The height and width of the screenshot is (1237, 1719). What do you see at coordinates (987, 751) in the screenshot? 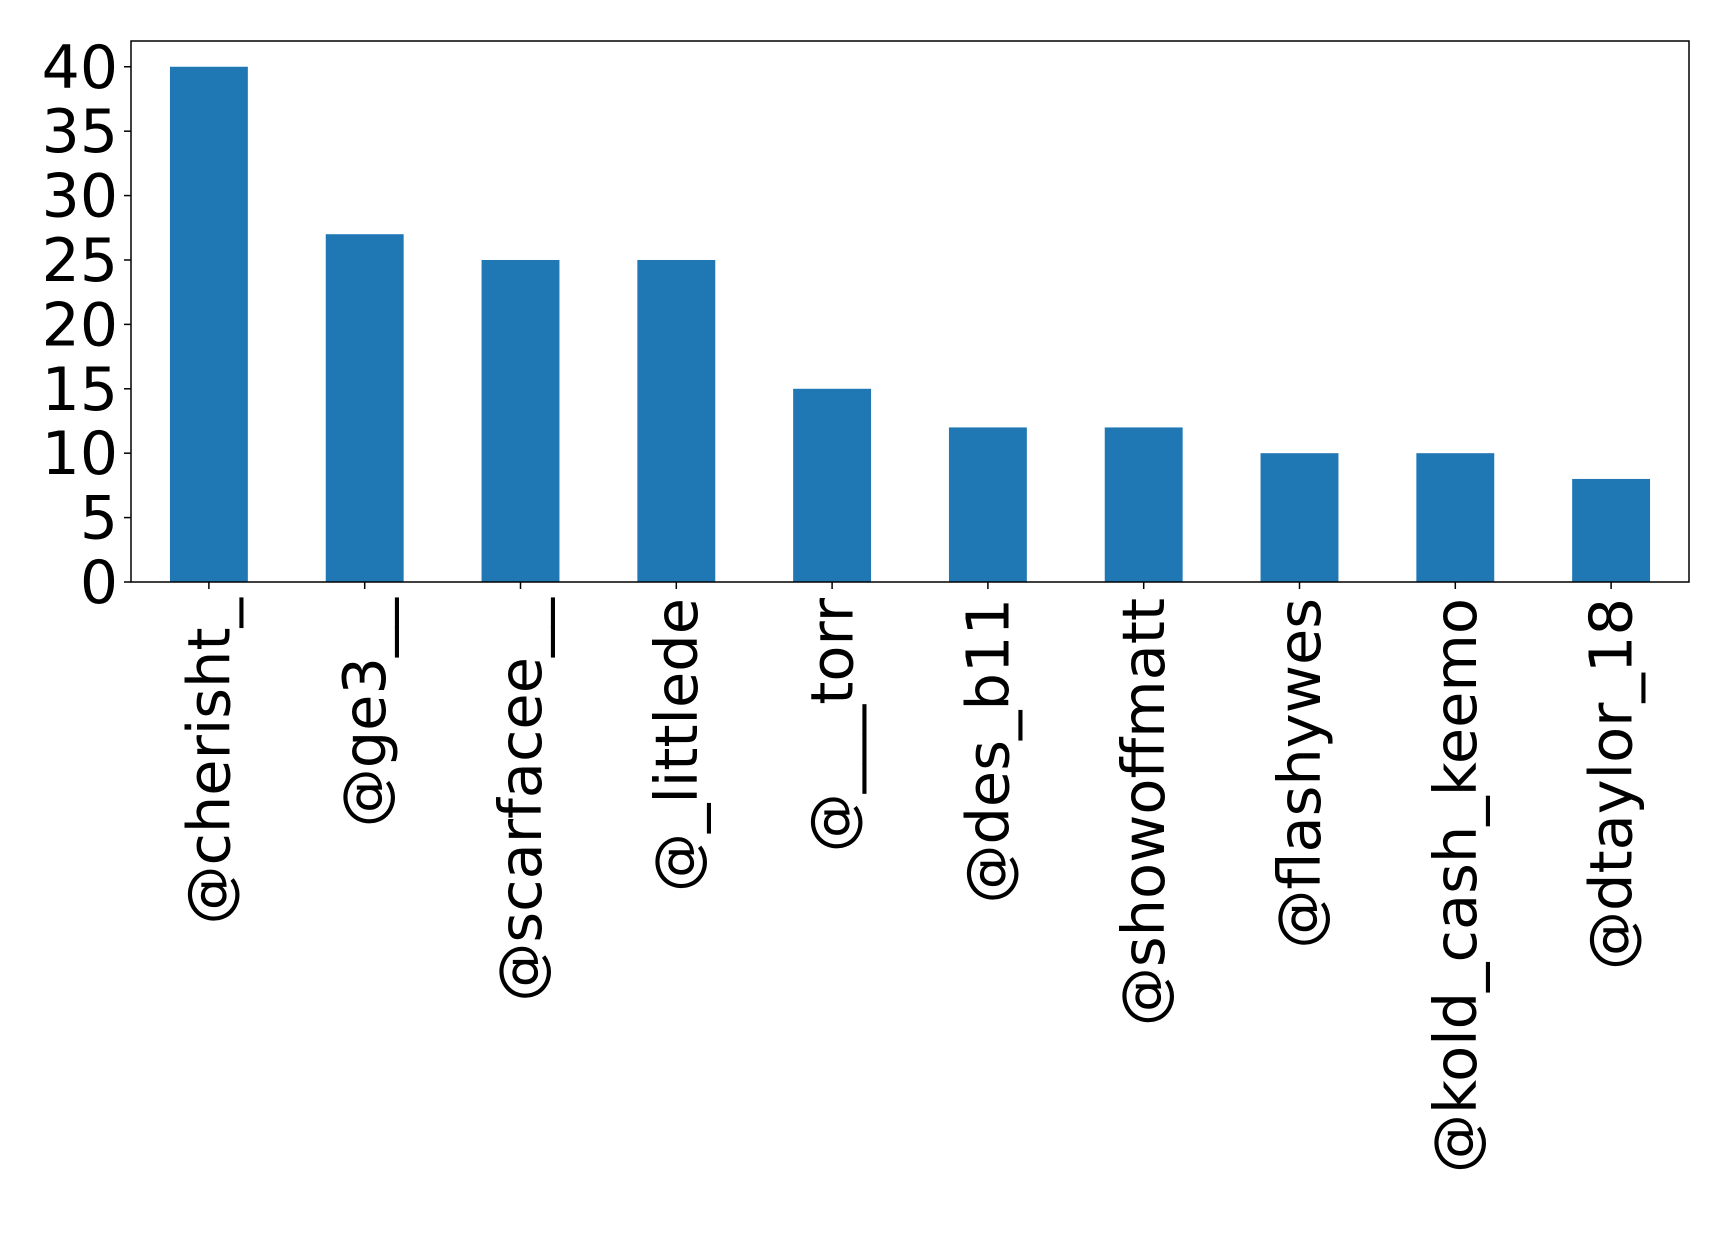
I see `x-tick-label-5: @des_b11` at bounding box center [987, 751].